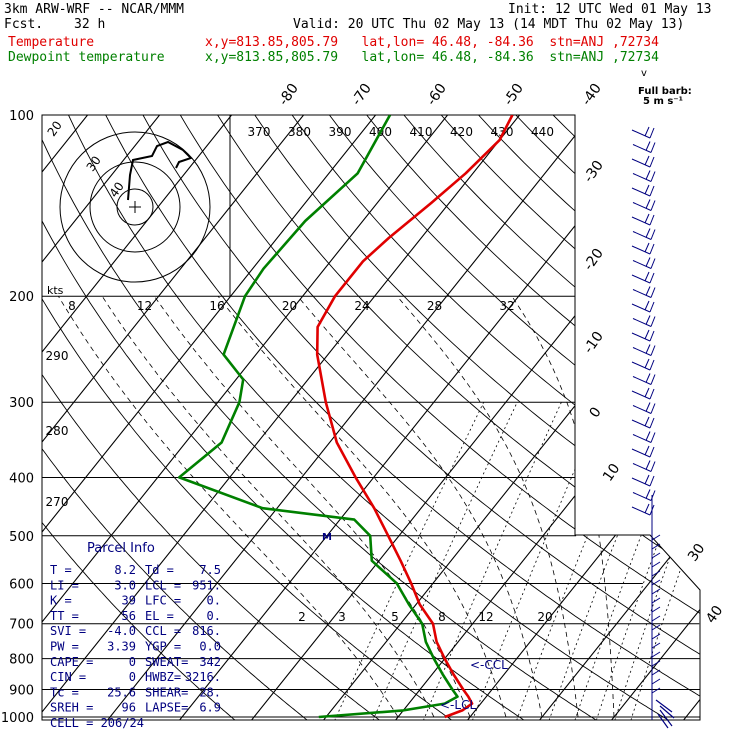 The width and height of the screenshot is (740, 740). Describe the element at coordinates (64, 647) in the screenshot. I see `parcel-key: PW =` at that location.